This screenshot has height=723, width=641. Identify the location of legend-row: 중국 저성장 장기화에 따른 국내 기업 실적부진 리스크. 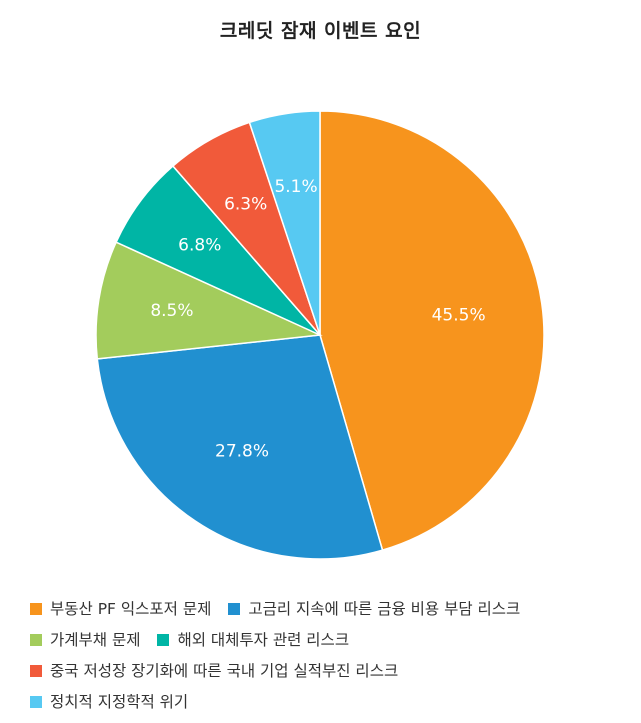
(330, 671).